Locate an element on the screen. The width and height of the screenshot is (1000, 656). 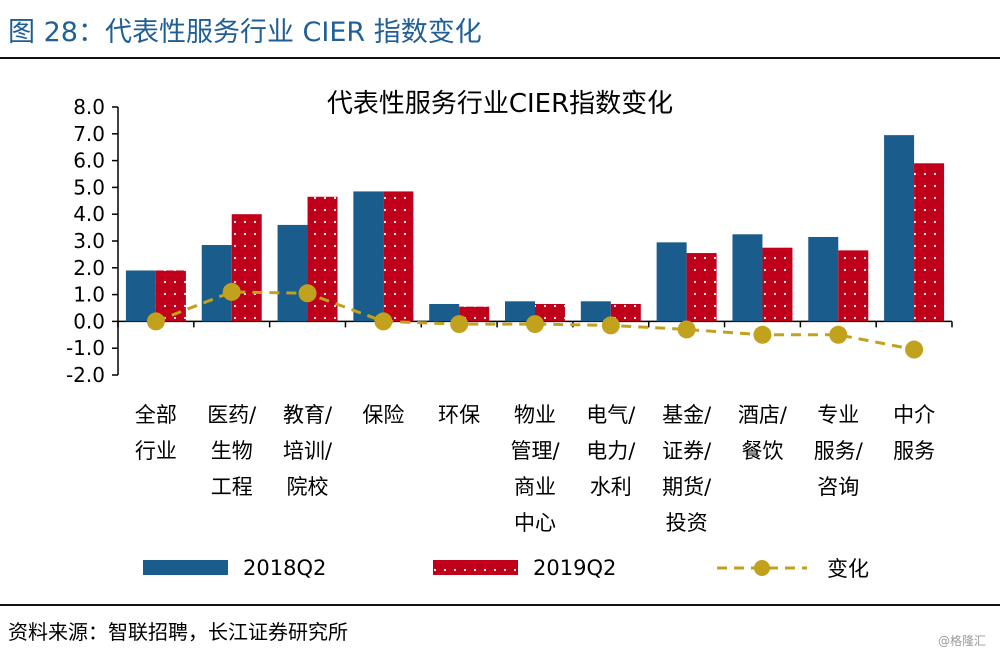
title-divider is located at coordinates (500, 58).